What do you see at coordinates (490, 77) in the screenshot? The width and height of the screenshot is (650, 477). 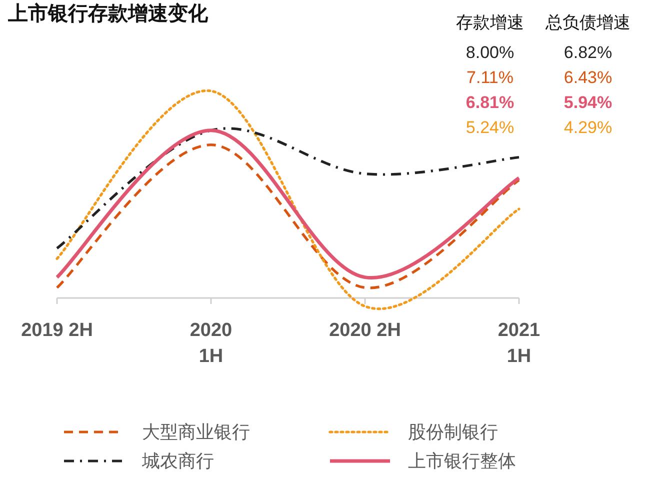 I see `text: 7.11%` at bounding box center [490, 77].